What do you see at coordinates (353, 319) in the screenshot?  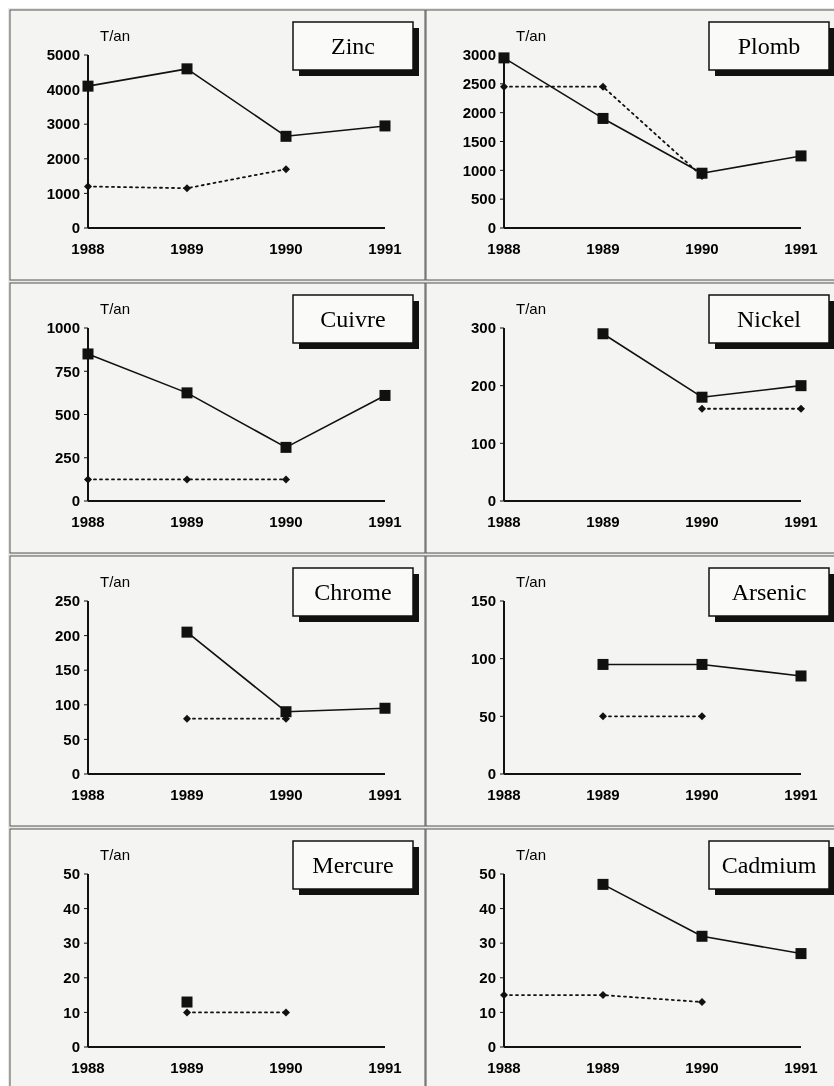 I see `chart-title: Cuivre` at bounding box center [353, 319].